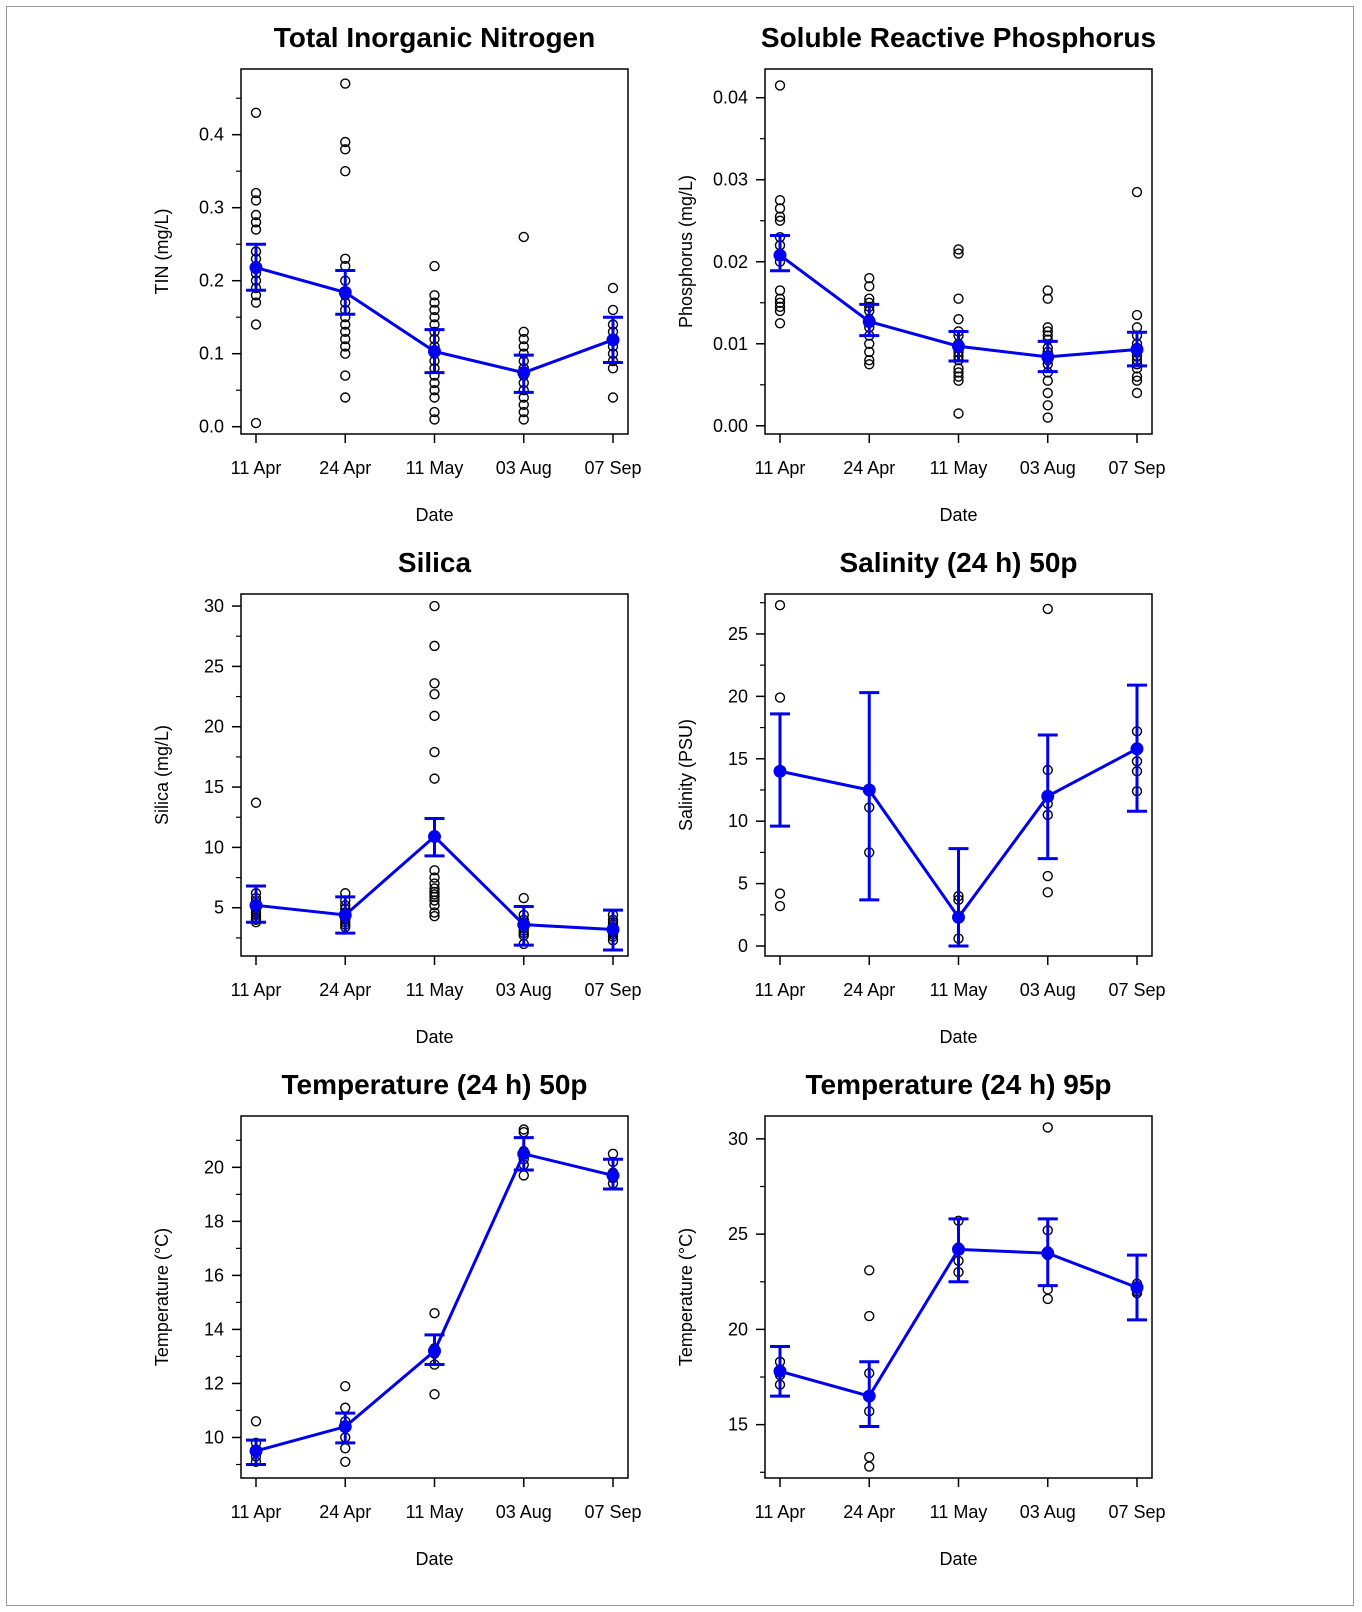 The image size is (1362, 1612). What do you see at coordinates (214, 1275) in the screenshot?
I see `y-tick-label: 16` at bounding box center [214, 1275].